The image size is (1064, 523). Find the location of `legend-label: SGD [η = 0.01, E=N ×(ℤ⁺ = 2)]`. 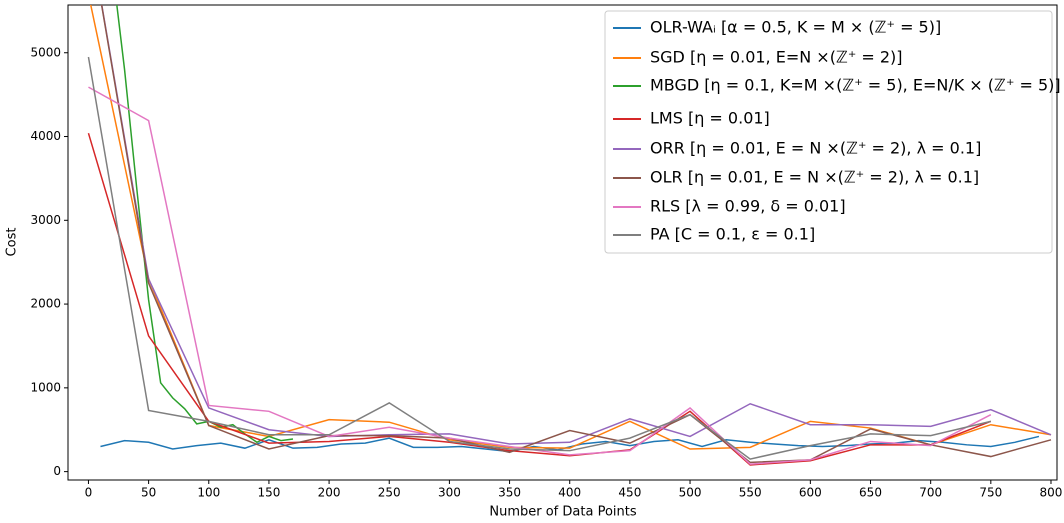

legend-label: SGD [η = 0.01, E=N ×(ℤ⁺ = 2)] is located at coordinates (776, 57).